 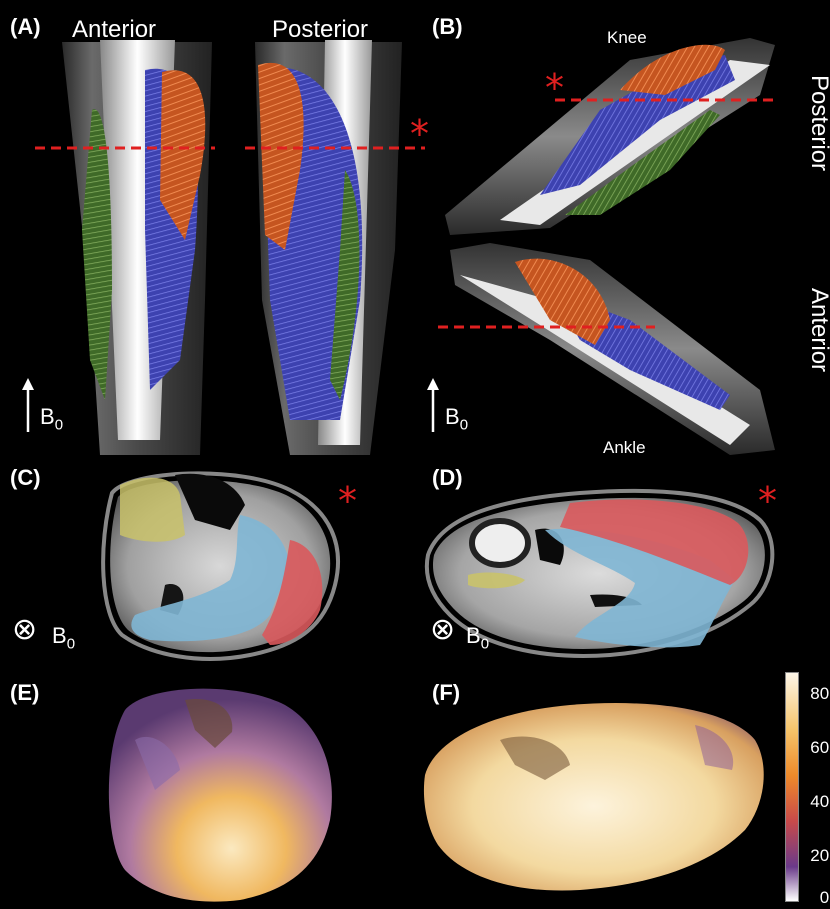 What do you see at coordinates (807, 789) in the screenshot?
I see `colorbar: 80° 60° 40° 20° 0°` at bounding box center [807, 789].